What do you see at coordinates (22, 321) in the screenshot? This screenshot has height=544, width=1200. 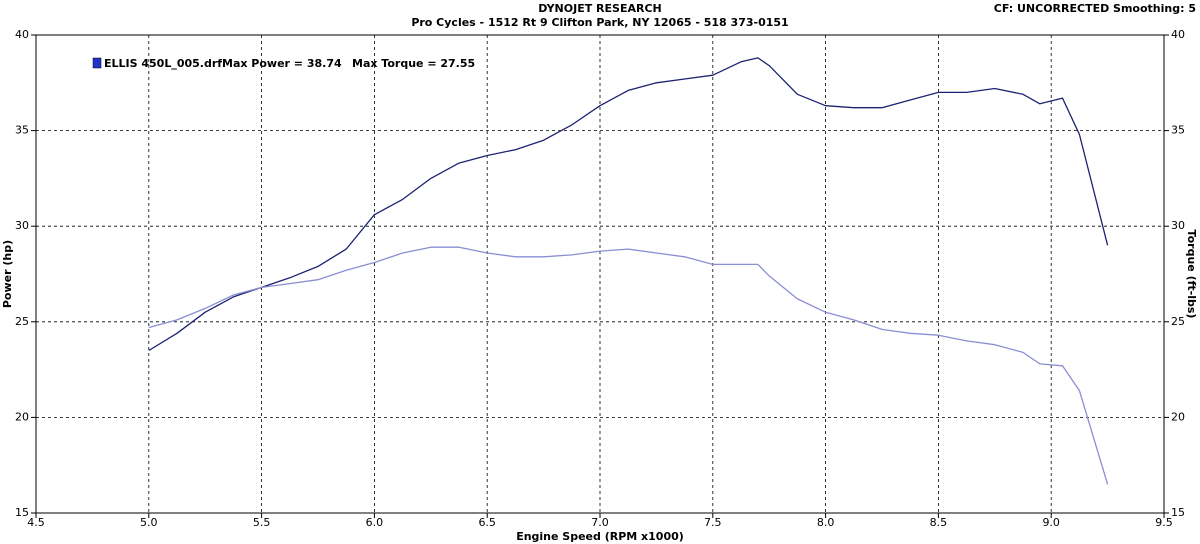 I see `y-tick-label: 25` at bounding box center [22, 321].